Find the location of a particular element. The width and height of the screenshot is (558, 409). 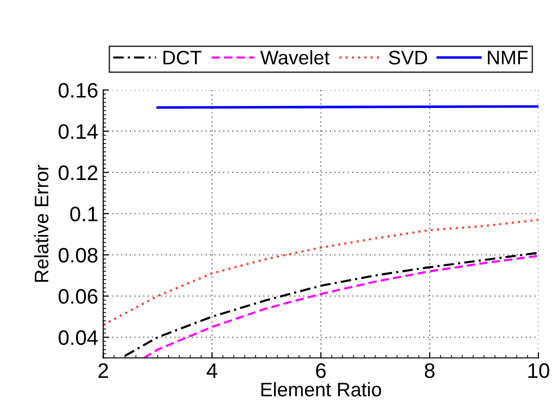

legend-label: SVD is located at coordinates (408, 57).